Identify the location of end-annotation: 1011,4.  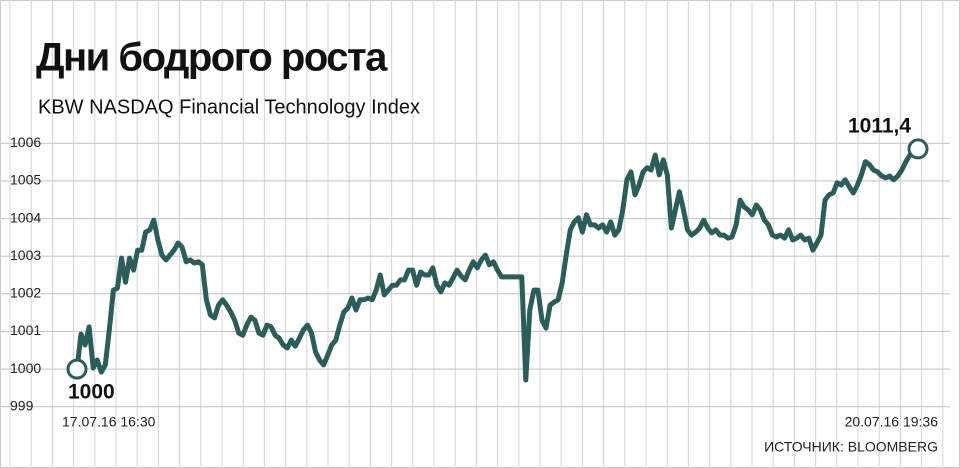
(879, 125).